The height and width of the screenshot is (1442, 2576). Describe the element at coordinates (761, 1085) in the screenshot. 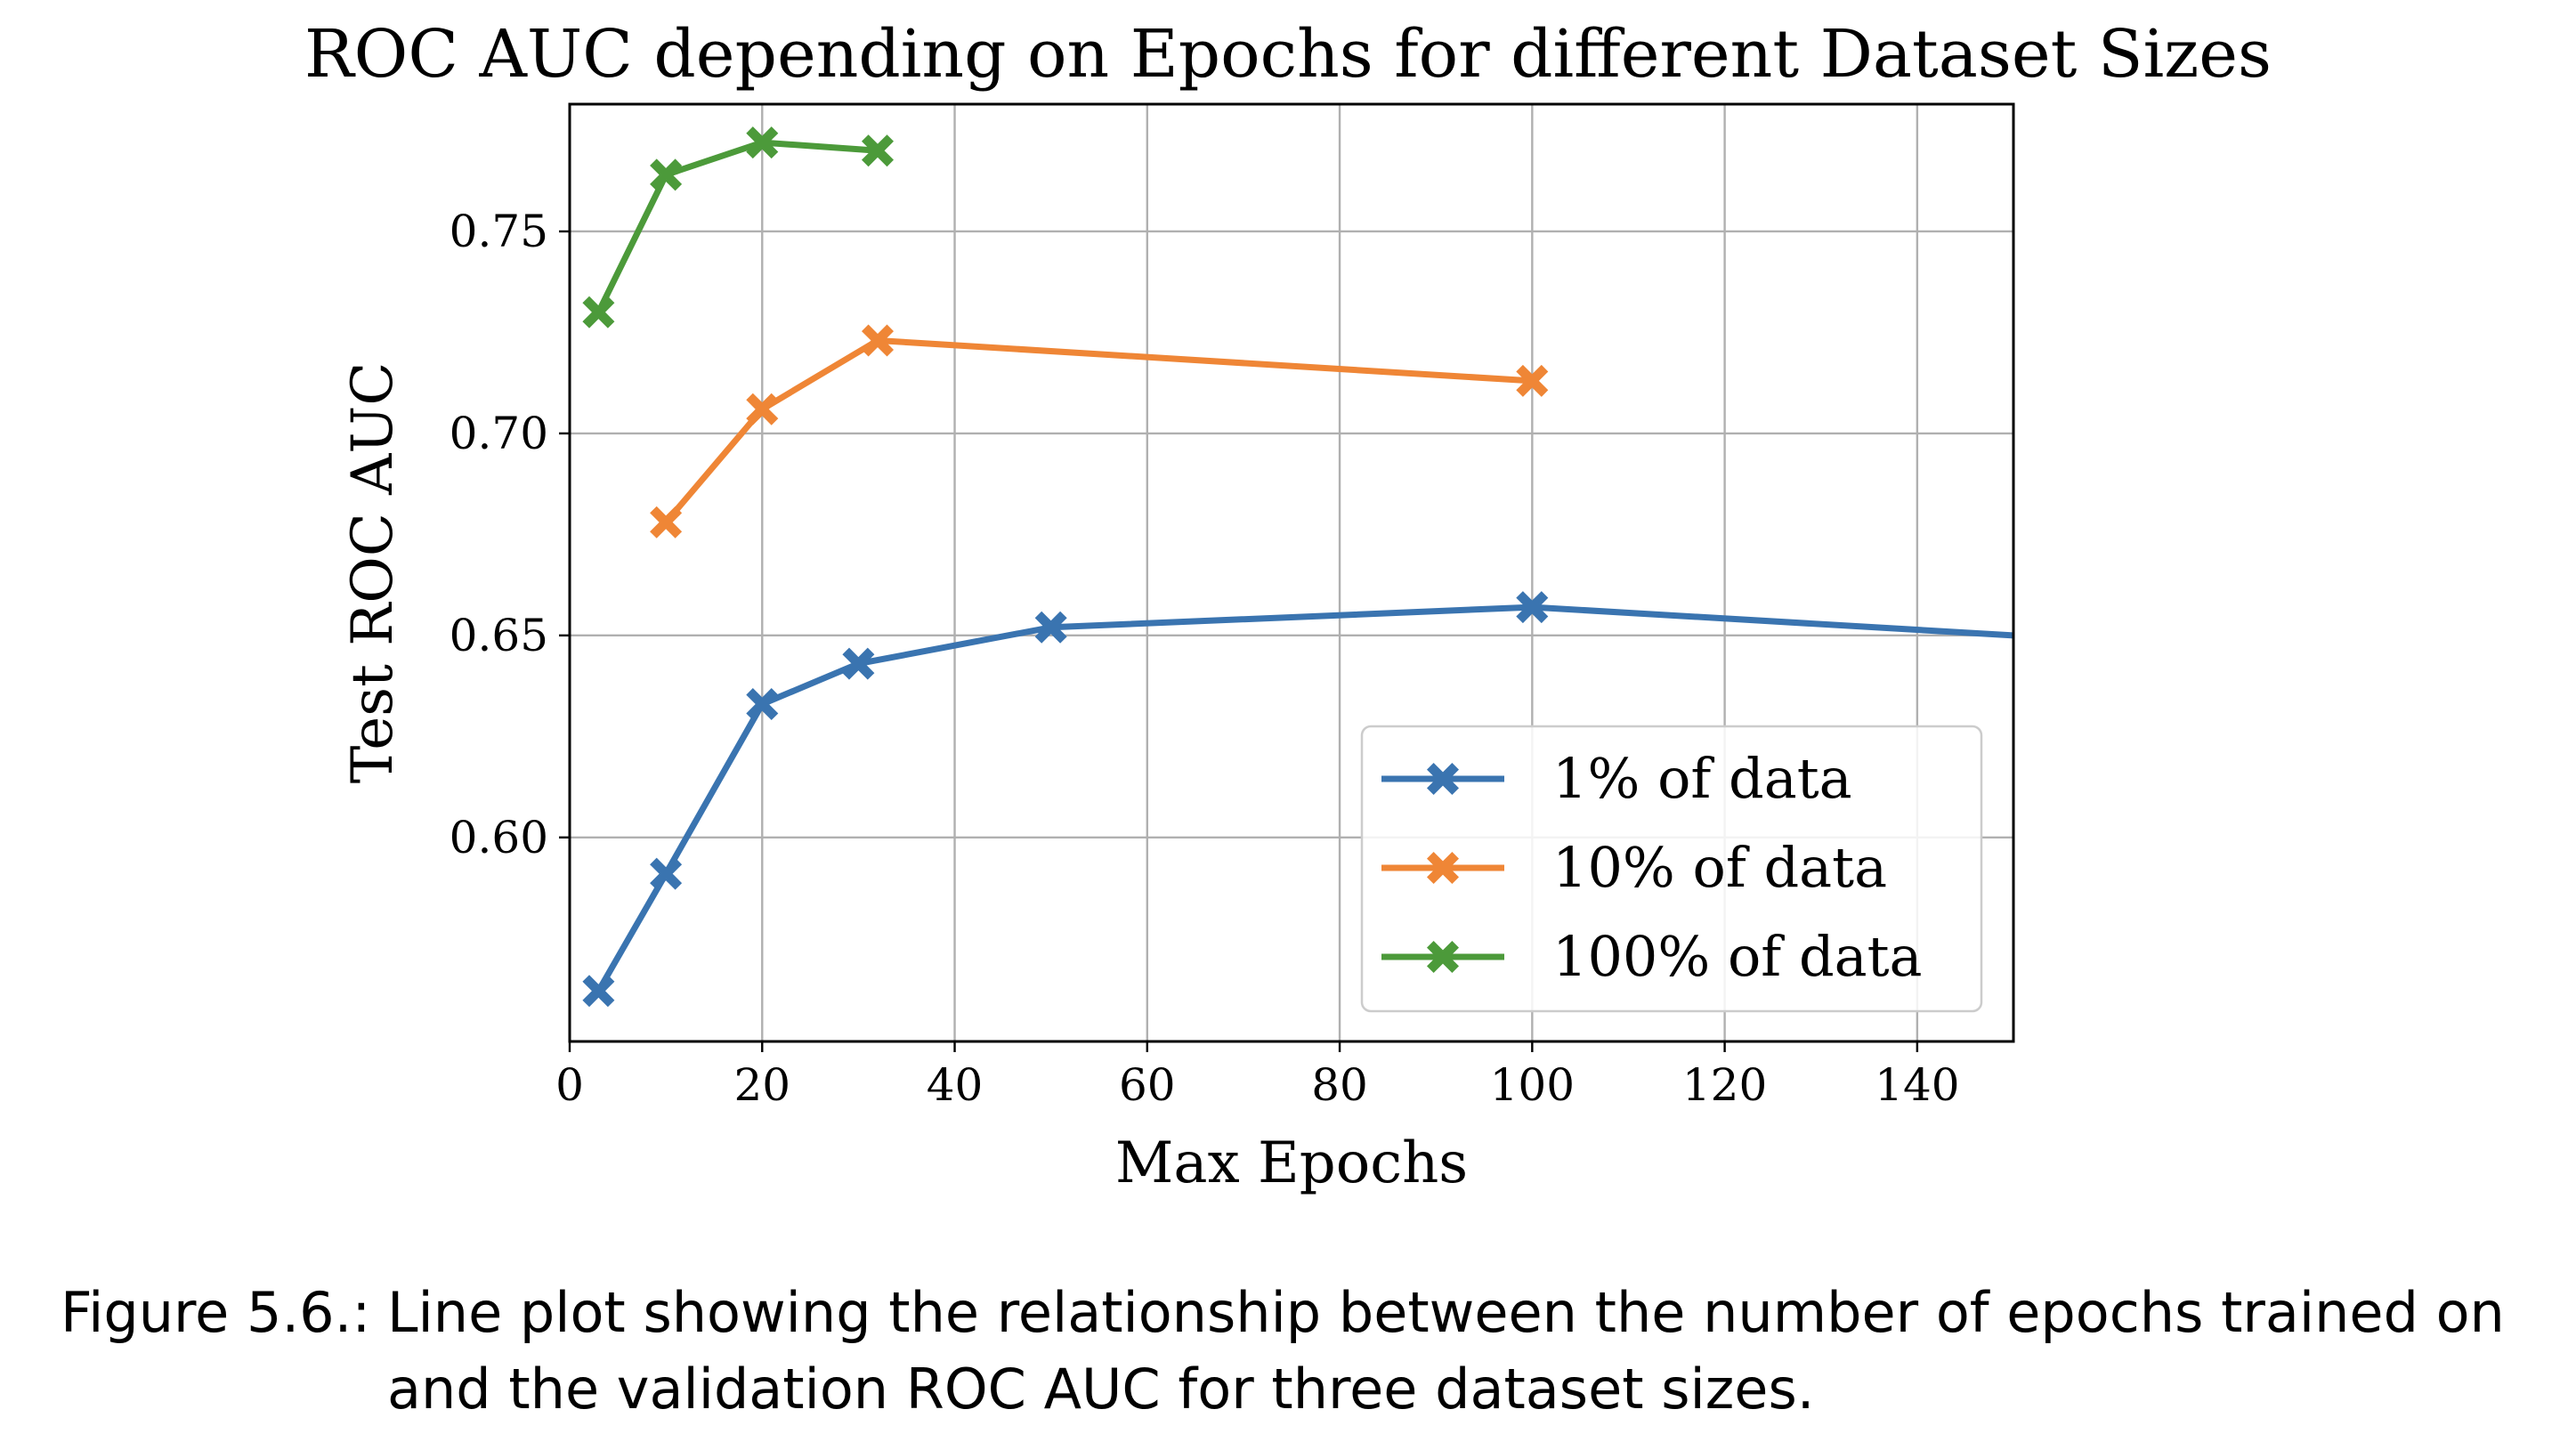

I see `x-tick-label: 20` at that location.